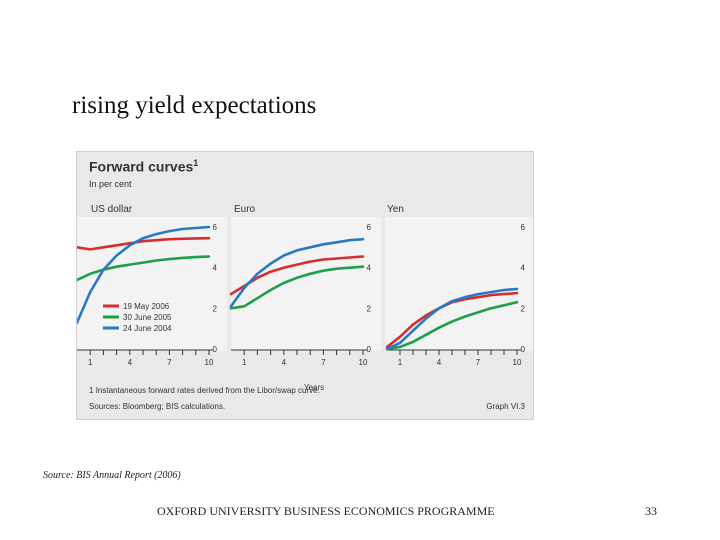  I want to click on y-tick-label-yen-4: 4, so click(523, 268).